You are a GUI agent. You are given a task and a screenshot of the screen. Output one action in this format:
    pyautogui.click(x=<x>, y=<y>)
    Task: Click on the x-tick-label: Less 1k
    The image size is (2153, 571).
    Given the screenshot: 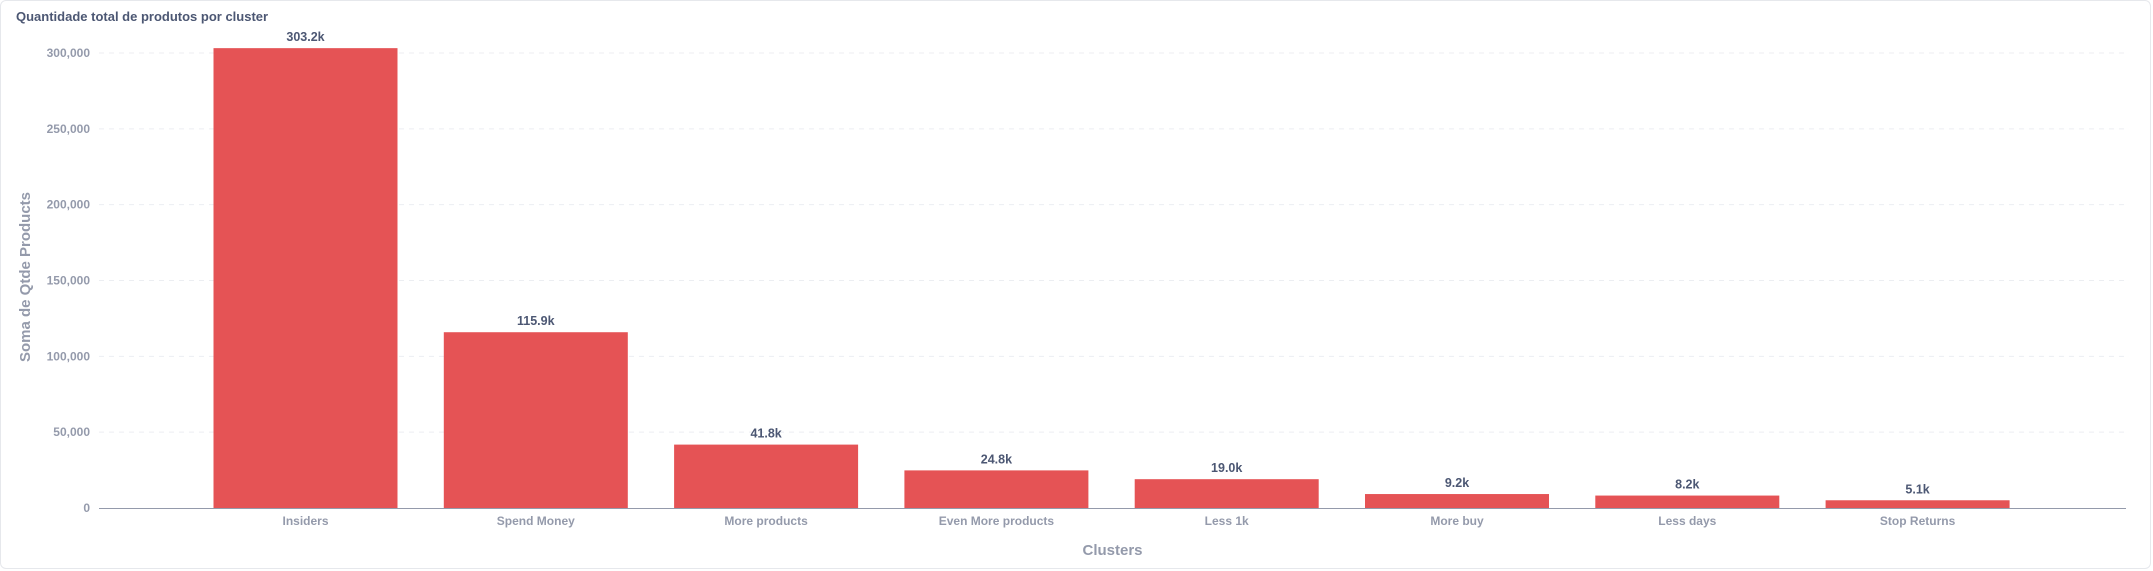 What is the action you would take?
    pyautogui.click(x=1227, y=521)
    